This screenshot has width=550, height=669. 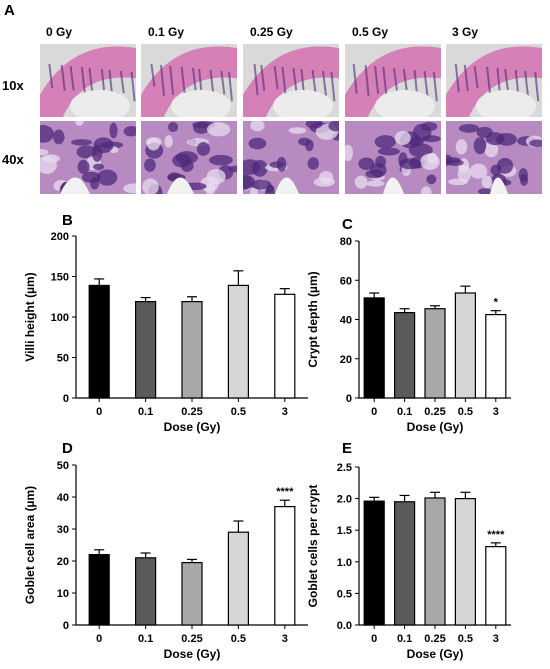 I want to click on y-tick-label: 2.5, so click(x=344, y=468).